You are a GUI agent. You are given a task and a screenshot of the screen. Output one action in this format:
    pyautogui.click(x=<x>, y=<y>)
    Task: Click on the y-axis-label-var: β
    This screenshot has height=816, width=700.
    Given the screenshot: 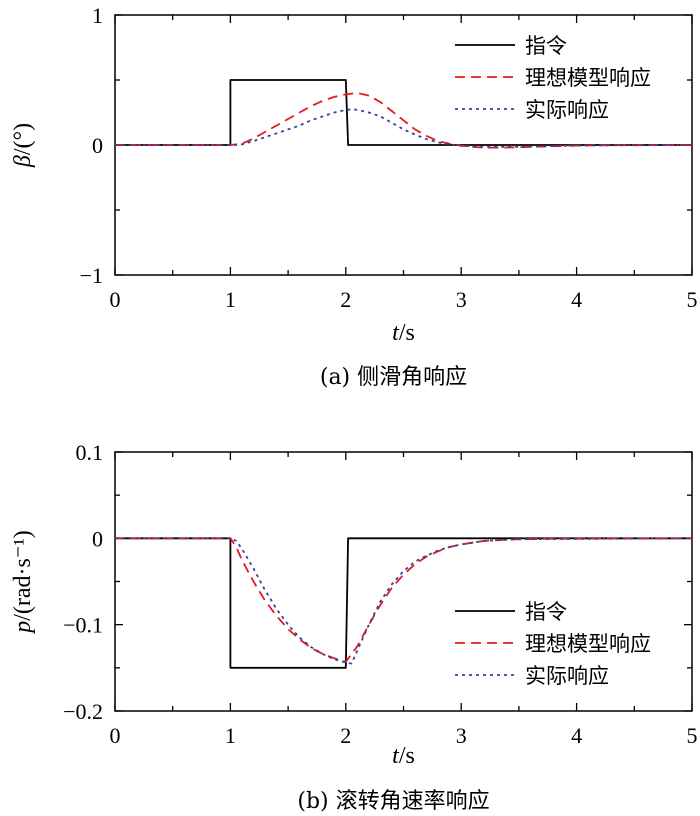 What is the action you would take?
    pyautogui.click(x=23, y=161)
    